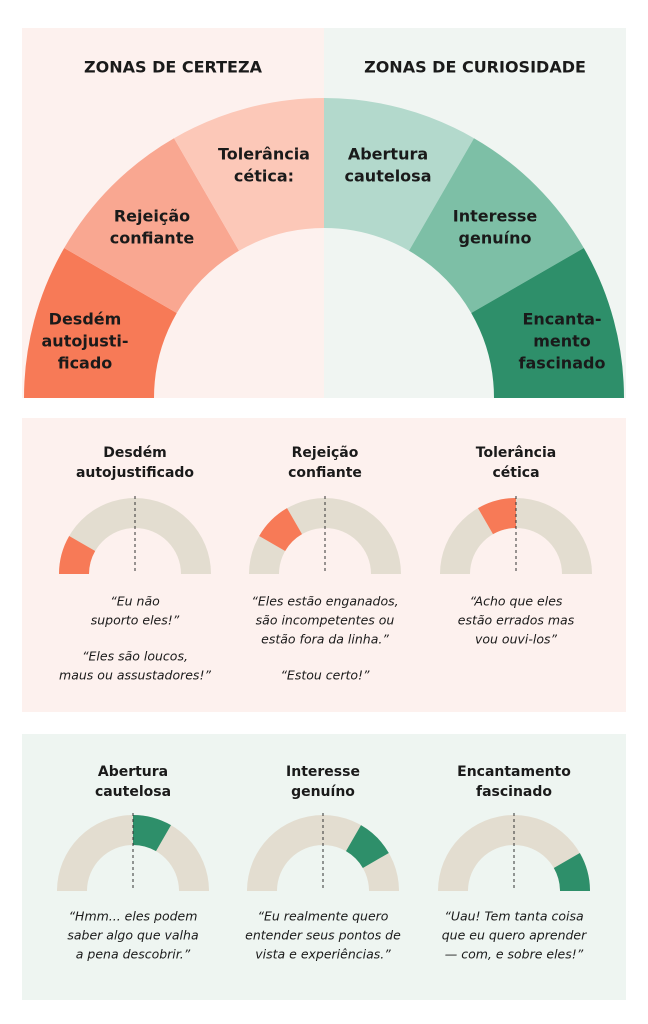  What do you see at coordinates (325, 453) in the screenshot?
I see `card-title: Rejeição` at bounding box center [325, 453].